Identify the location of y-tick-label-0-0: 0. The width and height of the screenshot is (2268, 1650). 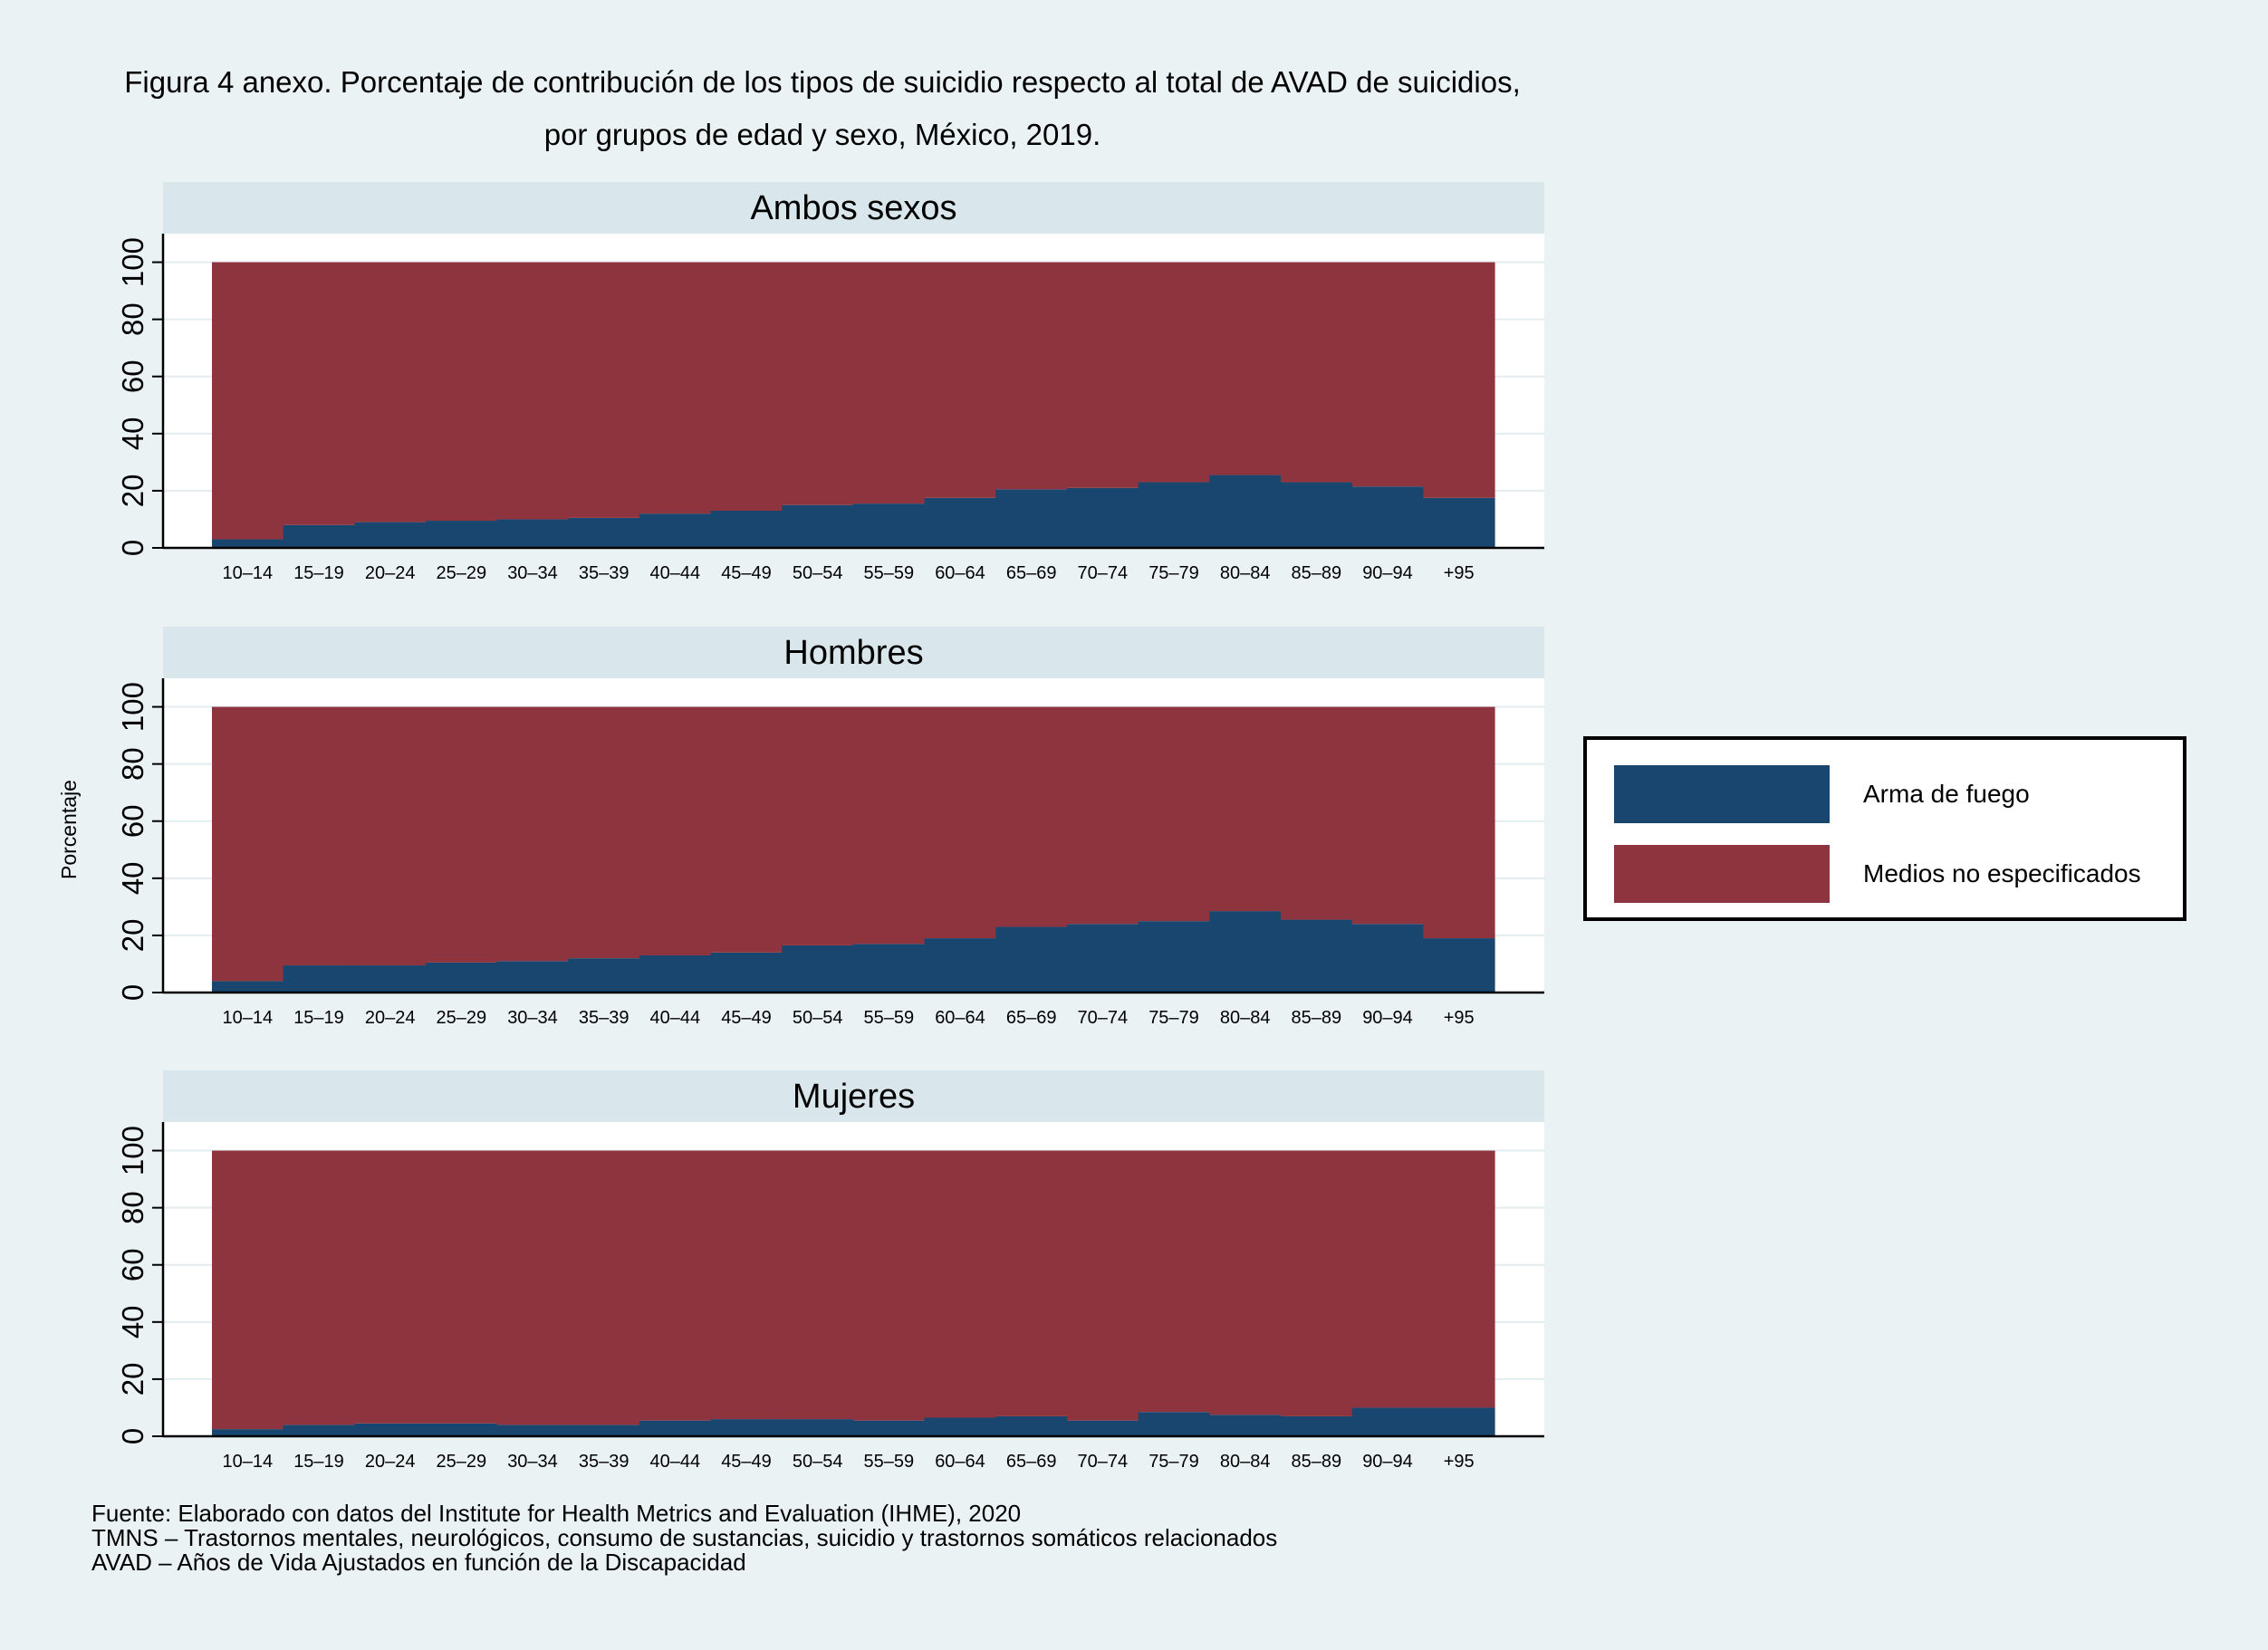
(133, 548).